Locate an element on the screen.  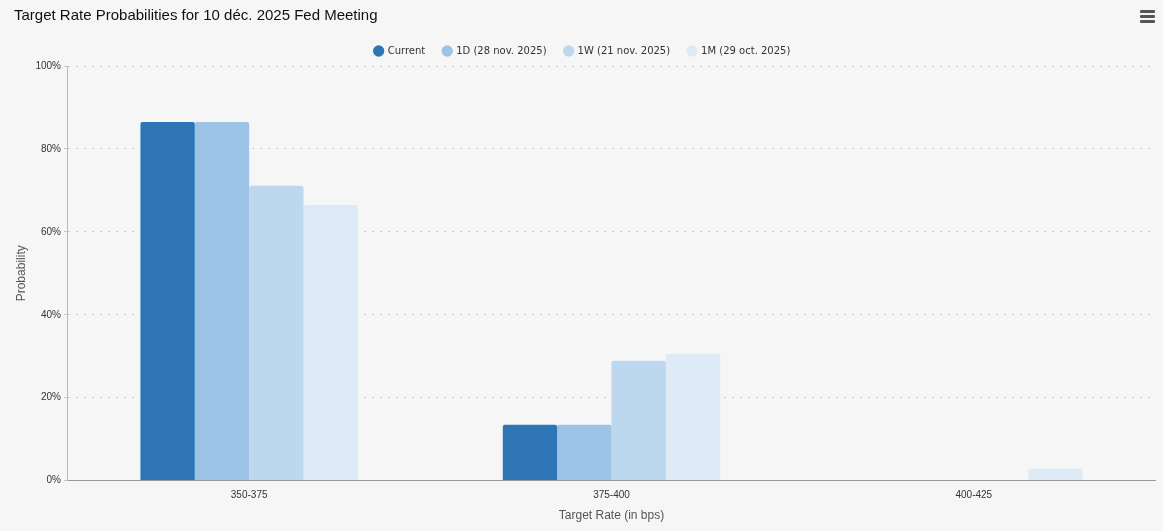
y-tick-label: 0% is located at coordinates (54, 480).